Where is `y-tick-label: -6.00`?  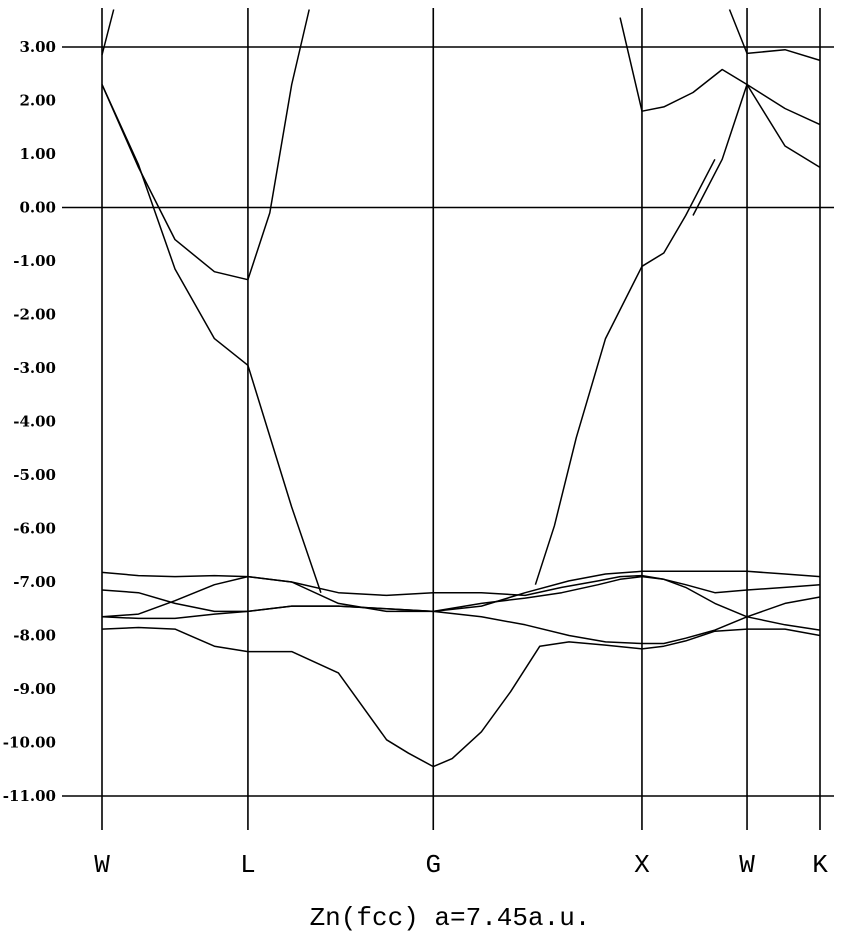
y-tick-label: -6.00 is located at coordinates (34, 529).